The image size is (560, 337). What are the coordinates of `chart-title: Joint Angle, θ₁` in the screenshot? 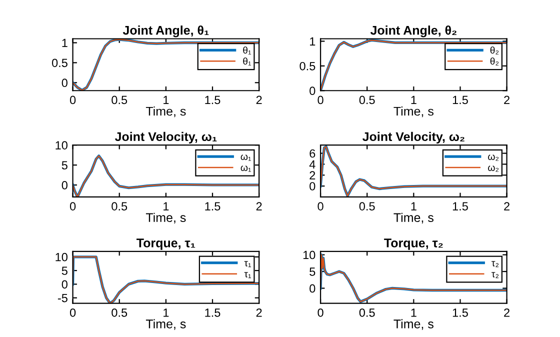 It's located at (165, 32).